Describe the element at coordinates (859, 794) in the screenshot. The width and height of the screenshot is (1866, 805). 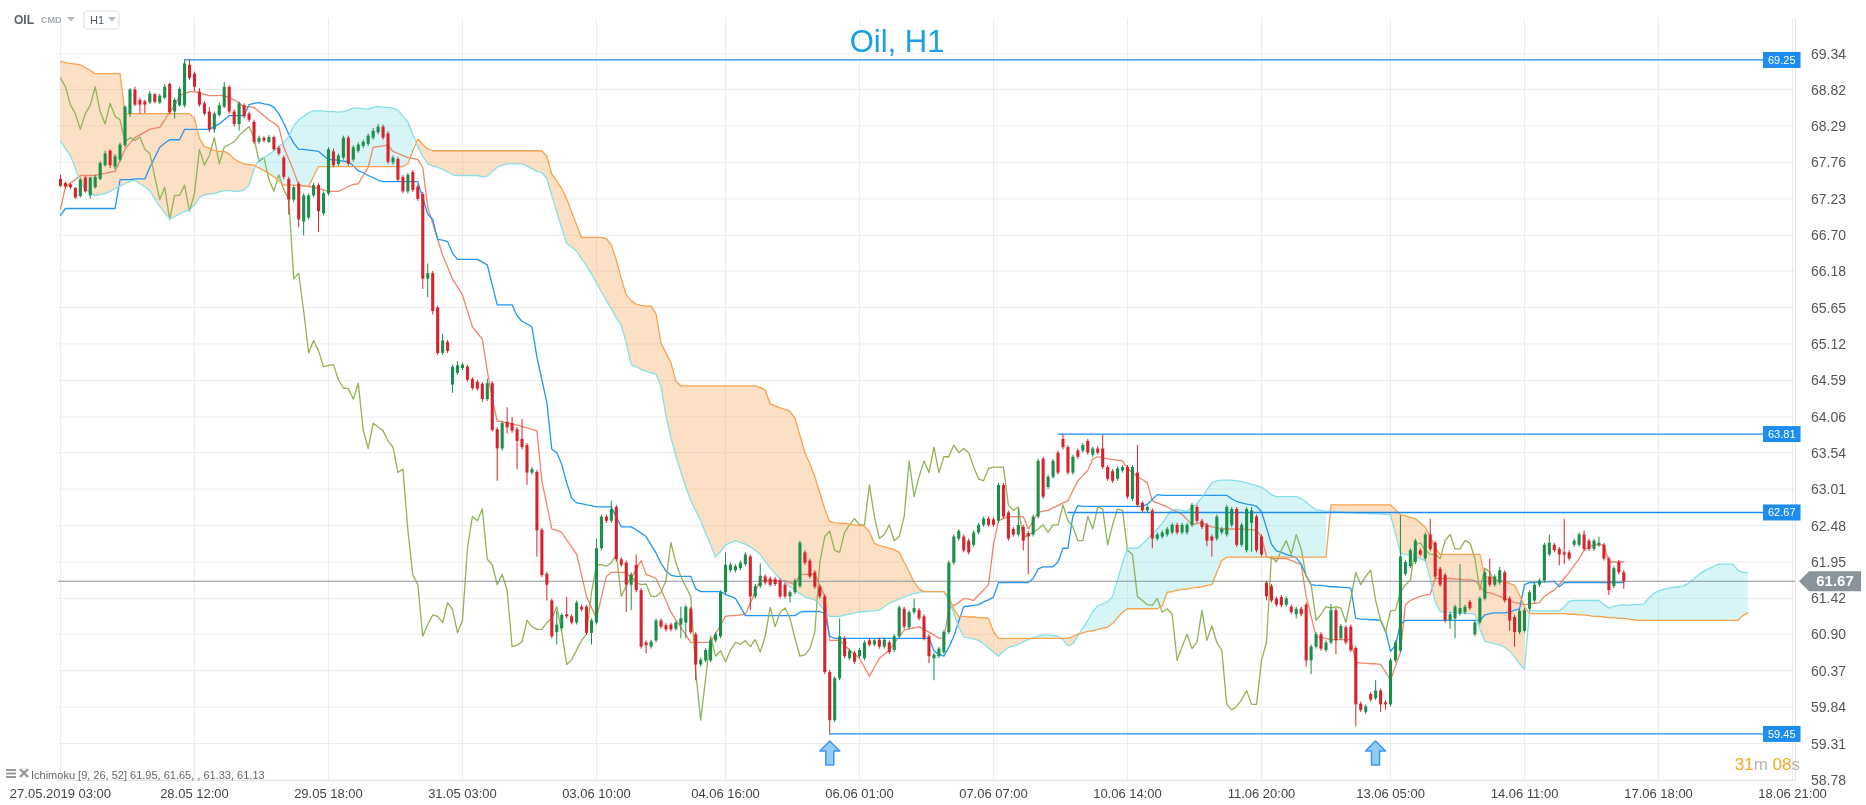
I see `x-tick-label: 06.06 01:00` at that location.